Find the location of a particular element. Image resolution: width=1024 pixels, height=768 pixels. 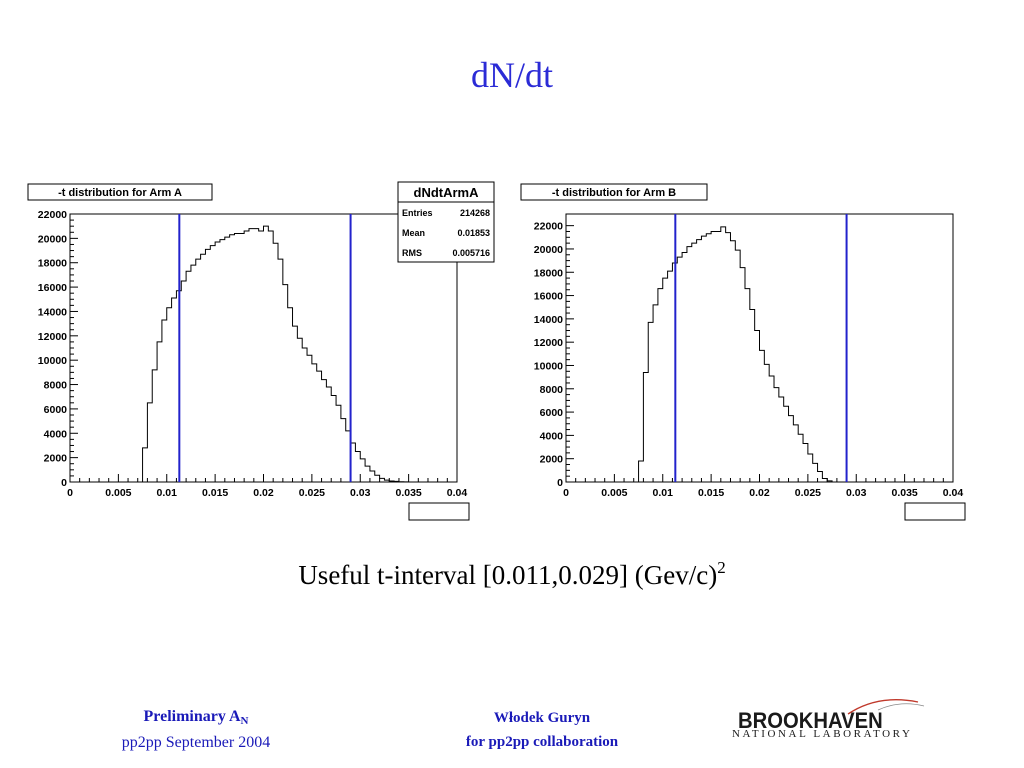

bnl-logo: BROOKHAVEN NATIONAL LABORATORY is located at coordinates (833, 720).